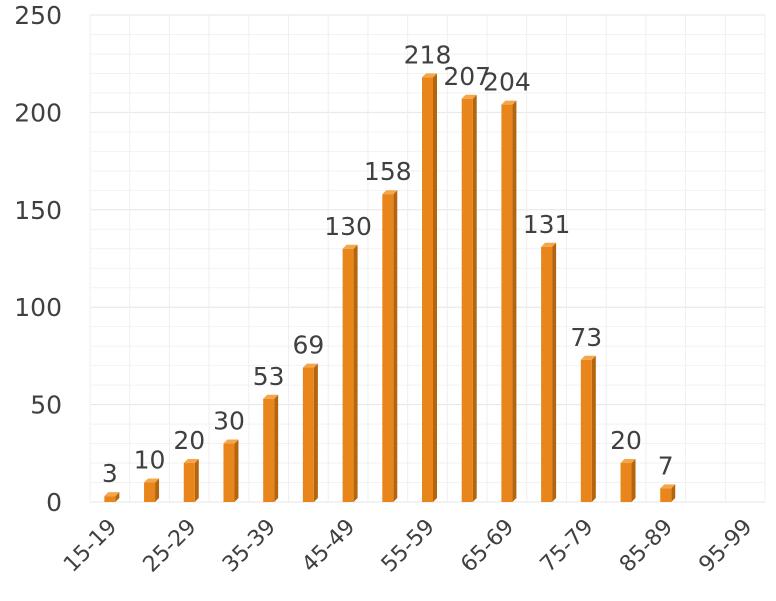 The height and width of the screenshot is (601, 776). Describe the element at coordinates (567, 546) in the screenshot. I see `x-tick-label: 75-79` at that location.